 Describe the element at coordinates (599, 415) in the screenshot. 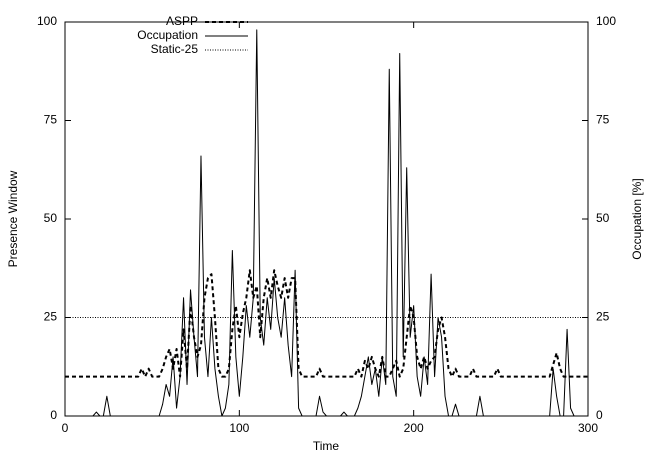

I see `y2-tick-label: 0` at that location.